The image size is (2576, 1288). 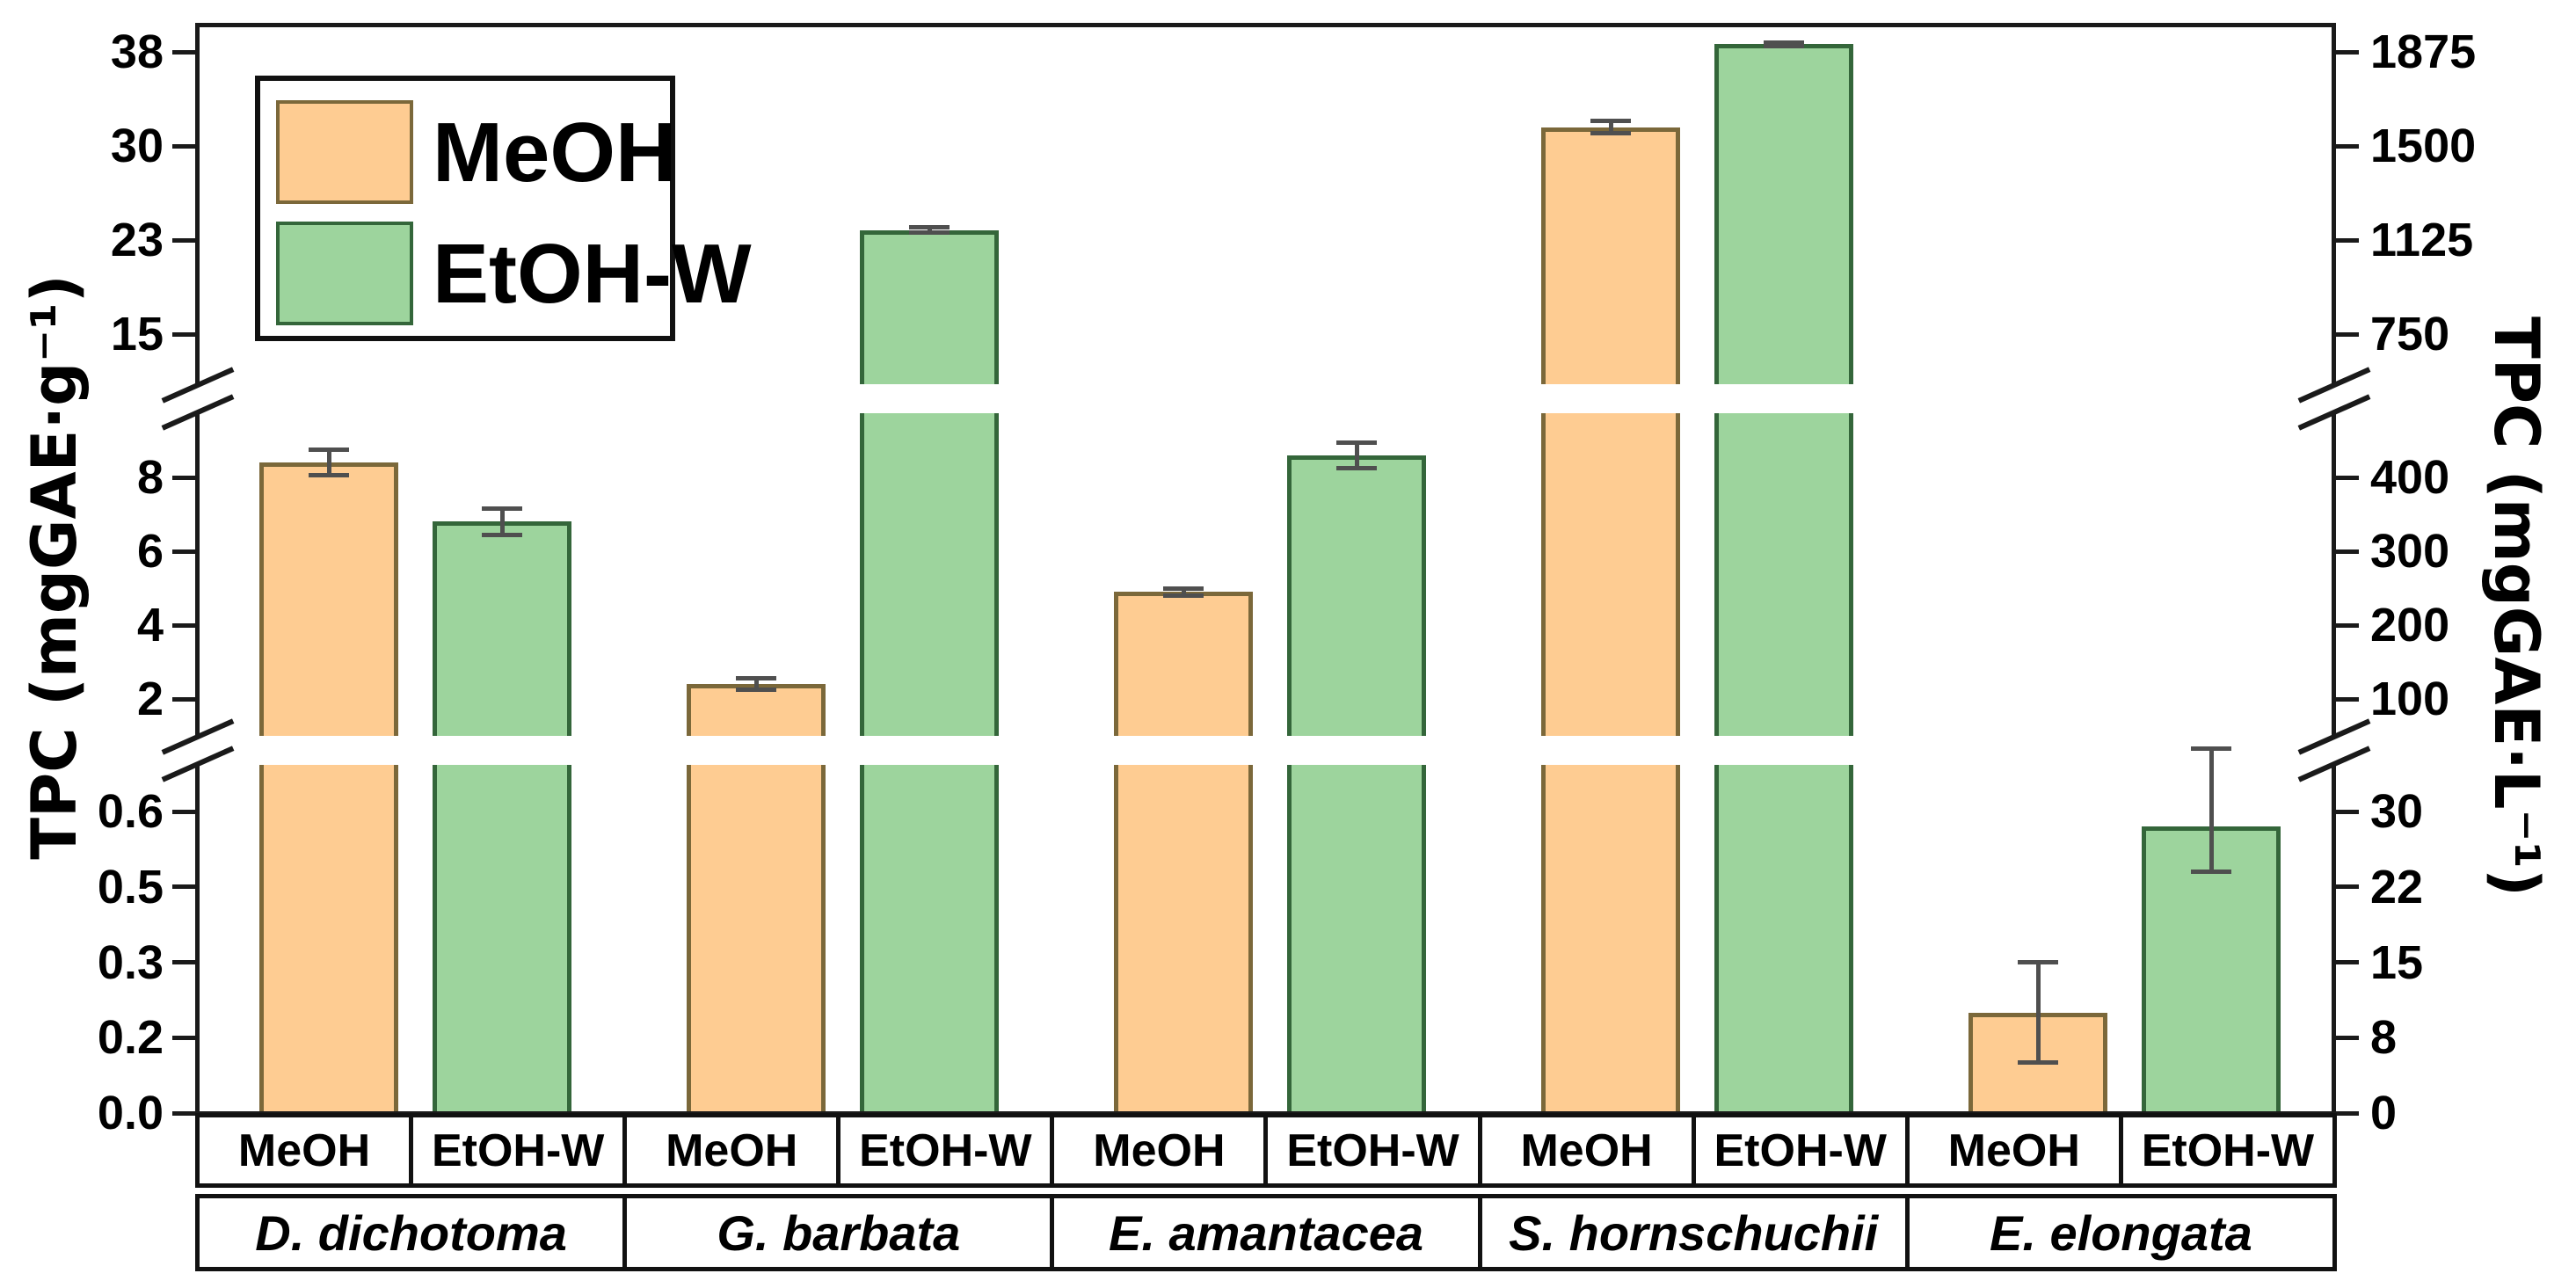 What do you see at coordinates (130, 962) in the screenshot?
I see `left-axis-tick-label: 0.3` at bounding box center [130, 962].